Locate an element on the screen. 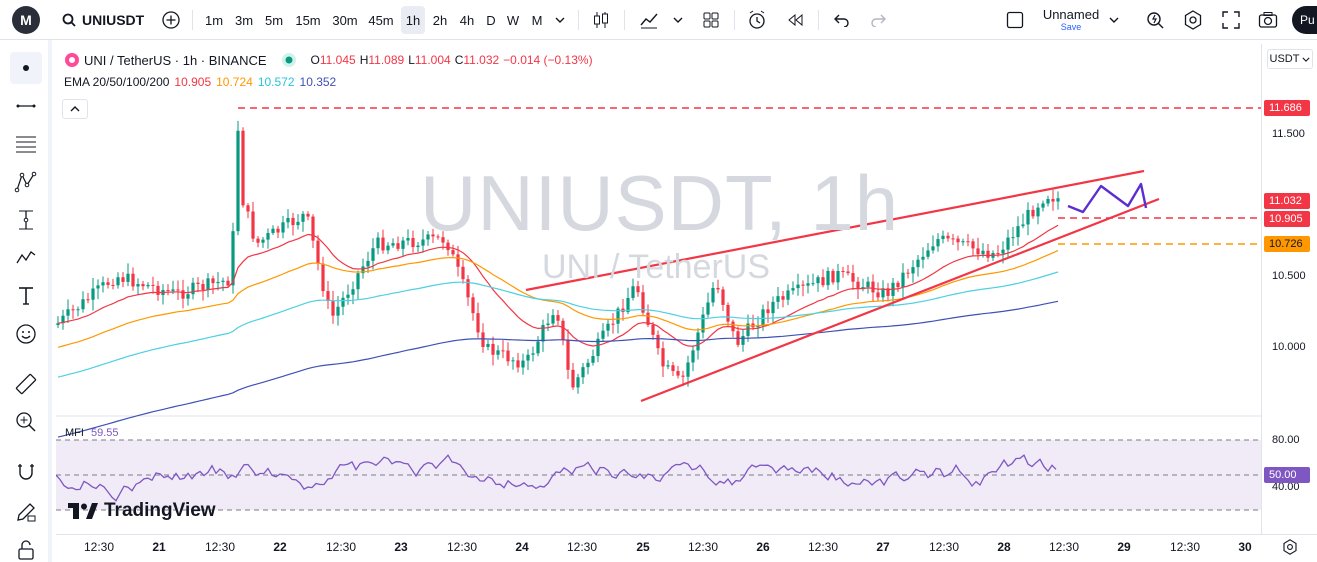 This screenshot has height=562, width=1317. candles-icon is located at coordinates (601, 20).